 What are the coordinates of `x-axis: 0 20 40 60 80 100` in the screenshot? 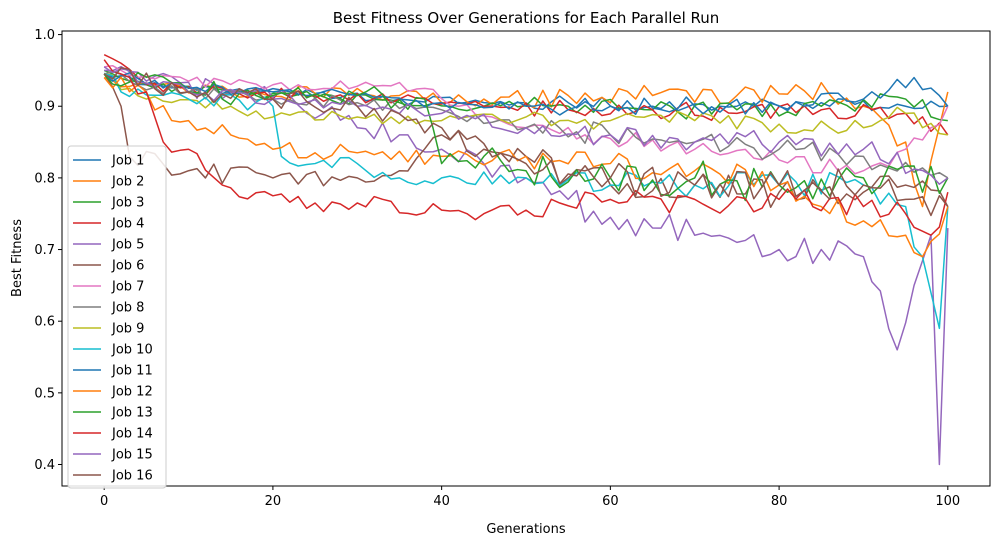 It's located at (530, 497).